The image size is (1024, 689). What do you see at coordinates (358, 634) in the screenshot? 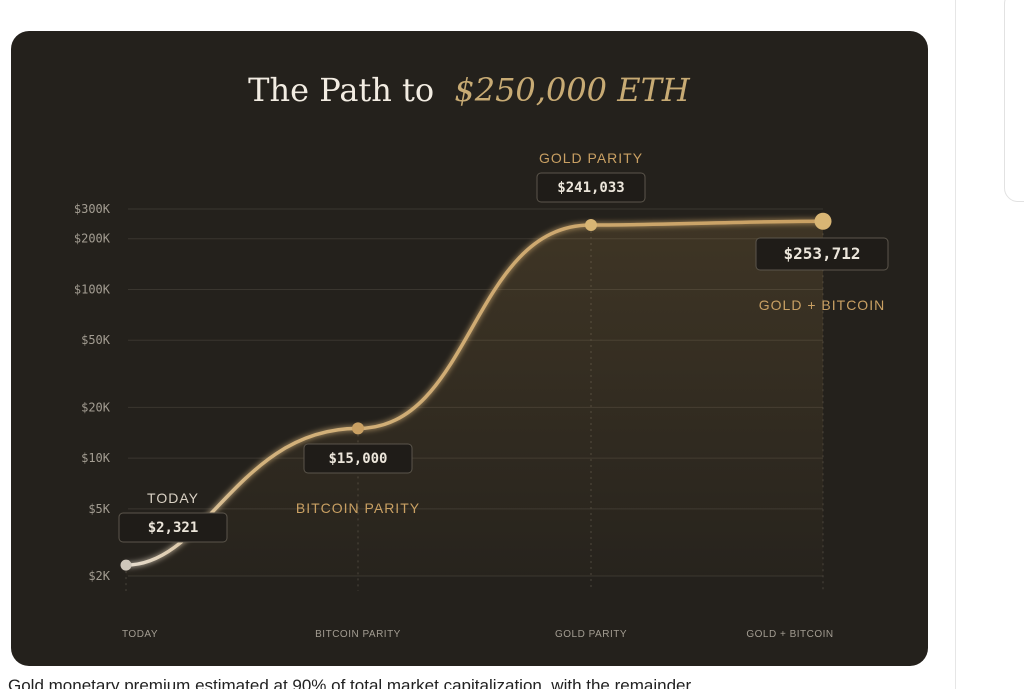
I see `x-tick-label: BITCOIN PARITY` at bounding box center [358, 634].